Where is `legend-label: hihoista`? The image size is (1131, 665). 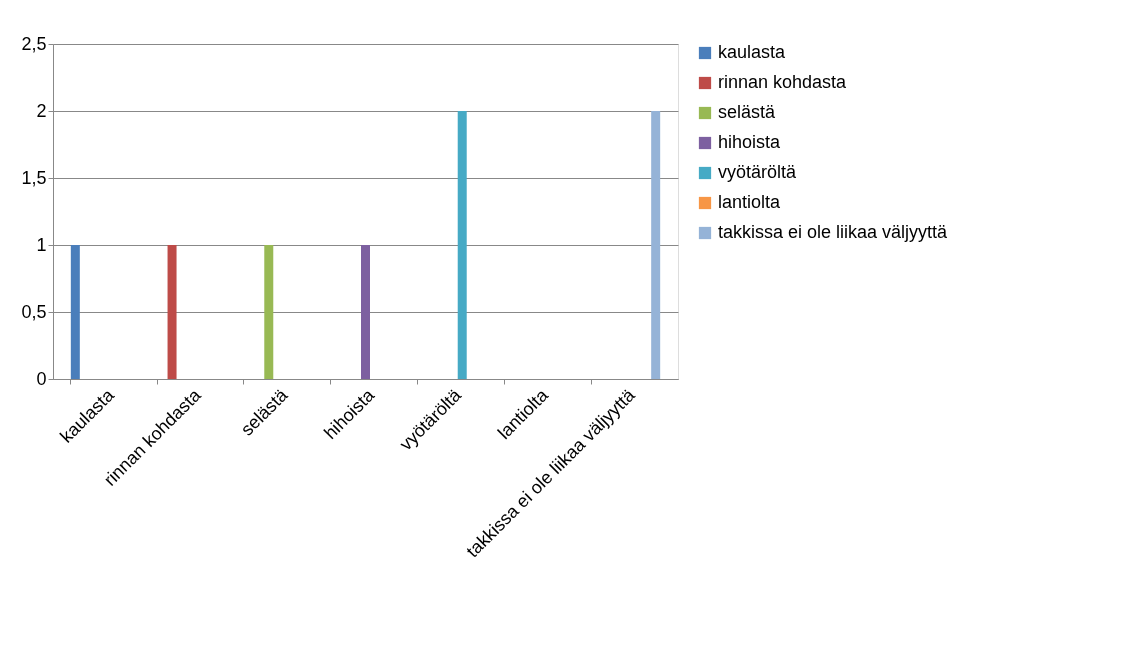 legend-label: hihoista is located at coordinates (750, 142).